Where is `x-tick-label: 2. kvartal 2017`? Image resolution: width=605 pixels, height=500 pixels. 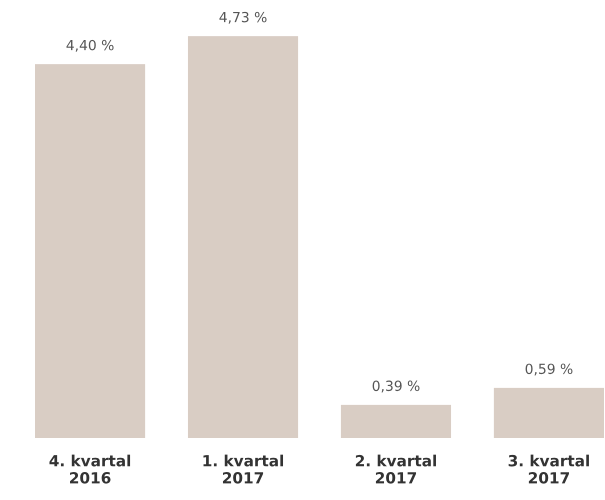 x-tick-label: 2. kvartal 2017 is located at coordinates (396, 469).